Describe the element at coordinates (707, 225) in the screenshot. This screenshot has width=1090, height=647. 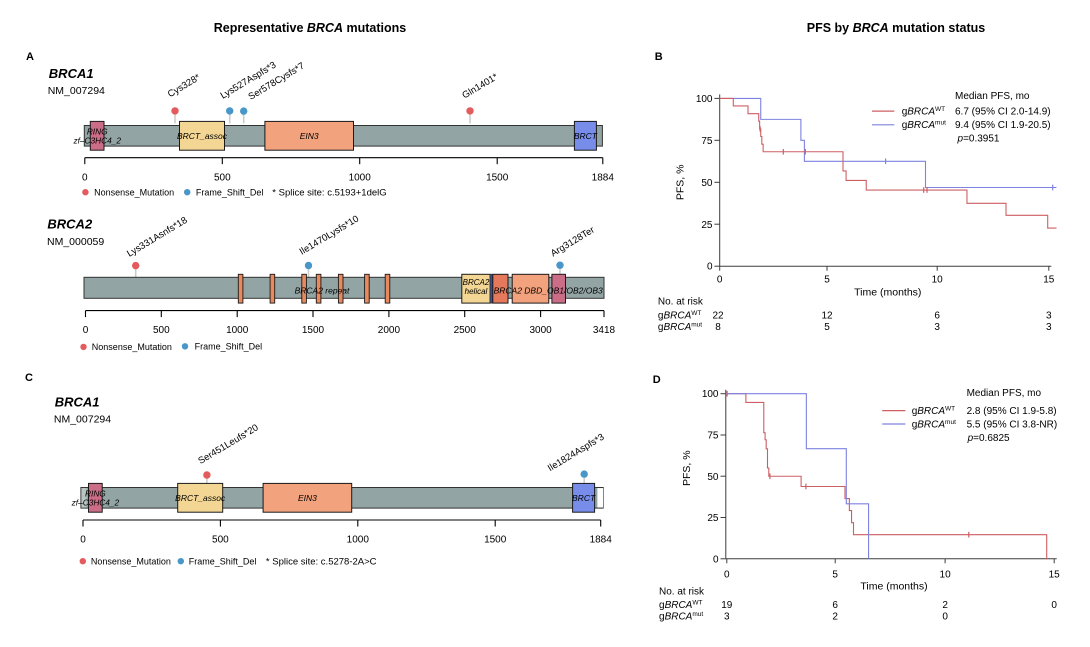
I see `svg-text: 25` at that location.